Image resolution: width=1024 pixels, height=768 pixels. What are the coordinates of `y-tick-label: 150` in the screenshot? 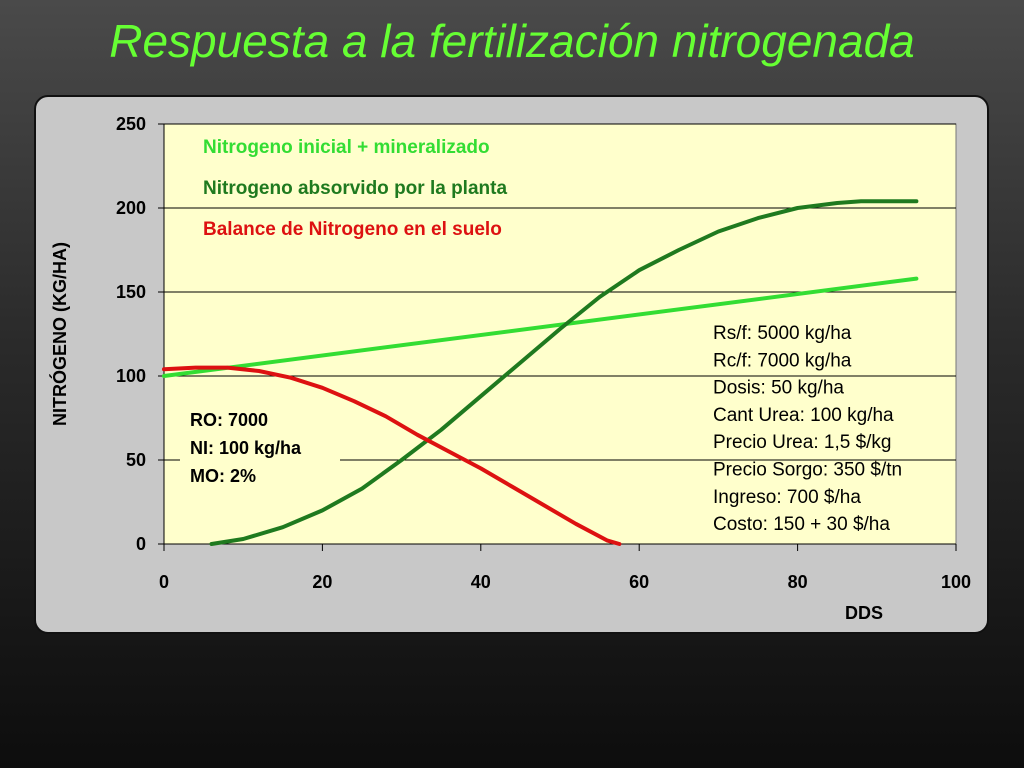 It's located at (131, 292).